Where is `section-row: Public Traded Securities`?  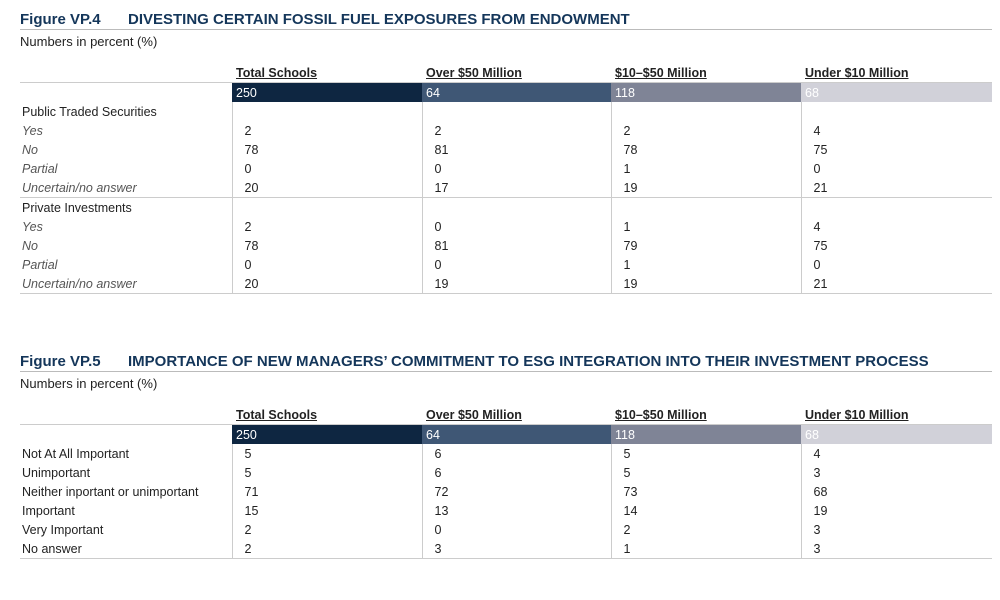 section-row: Public Traded Securities is located at coordinates (506, 111).